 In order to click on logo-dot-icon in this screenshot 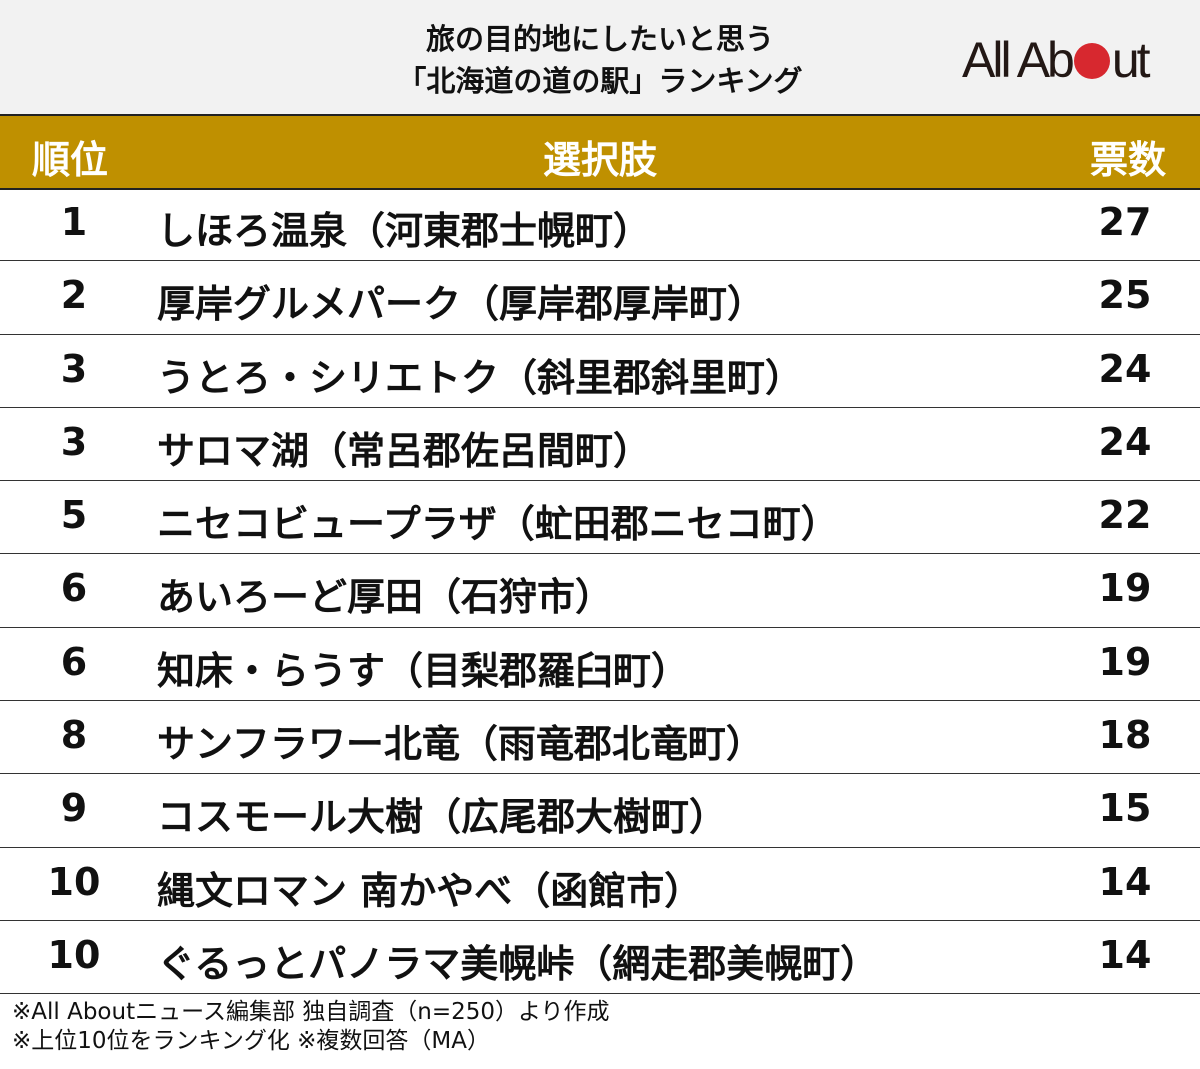, I will do `click(1091, 61)`.